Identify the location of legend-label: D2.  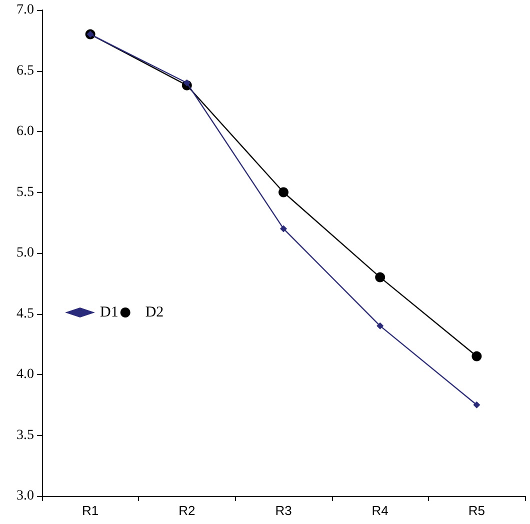
(154, 312).